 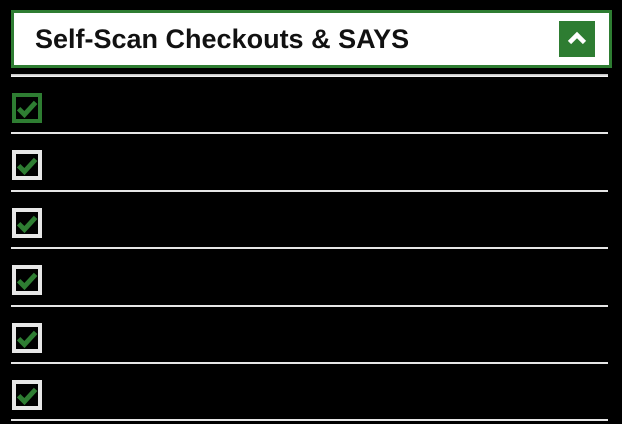 I want to click on field-divider, so click(x=309, y=75).